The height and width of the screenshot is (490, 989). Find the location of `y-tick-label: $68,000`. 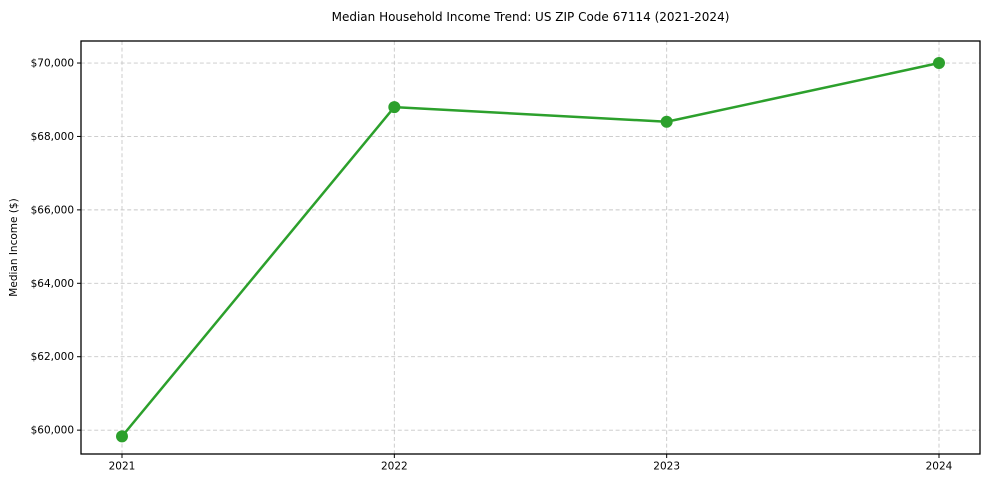

y-tick-label: $68,000 is located at coordinates (52, 137).